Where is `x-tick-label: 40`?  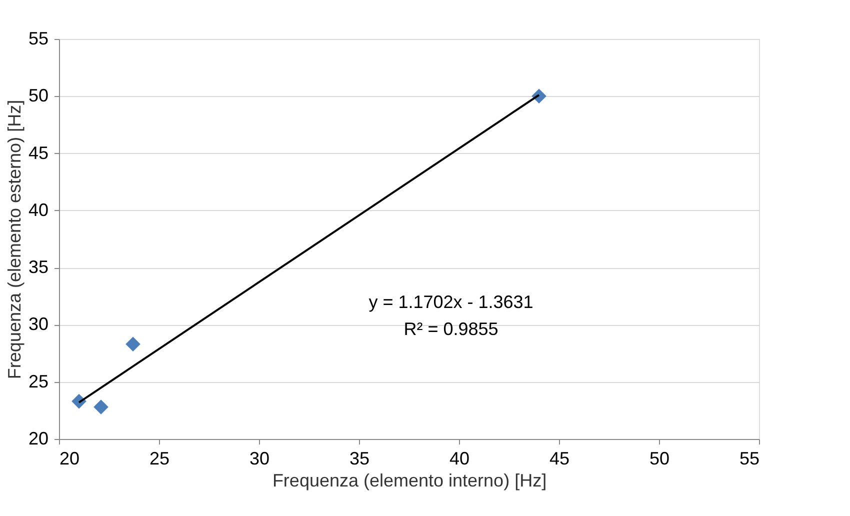 x-tick-label: 40 is located at coordinates (459, 458).